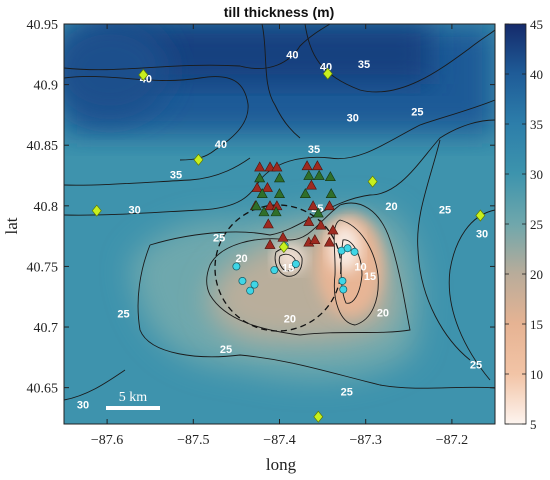  Describe the element at coordinates (536, 74) in the screenshot. I see `colorbar-tick-label: 40` at that location.